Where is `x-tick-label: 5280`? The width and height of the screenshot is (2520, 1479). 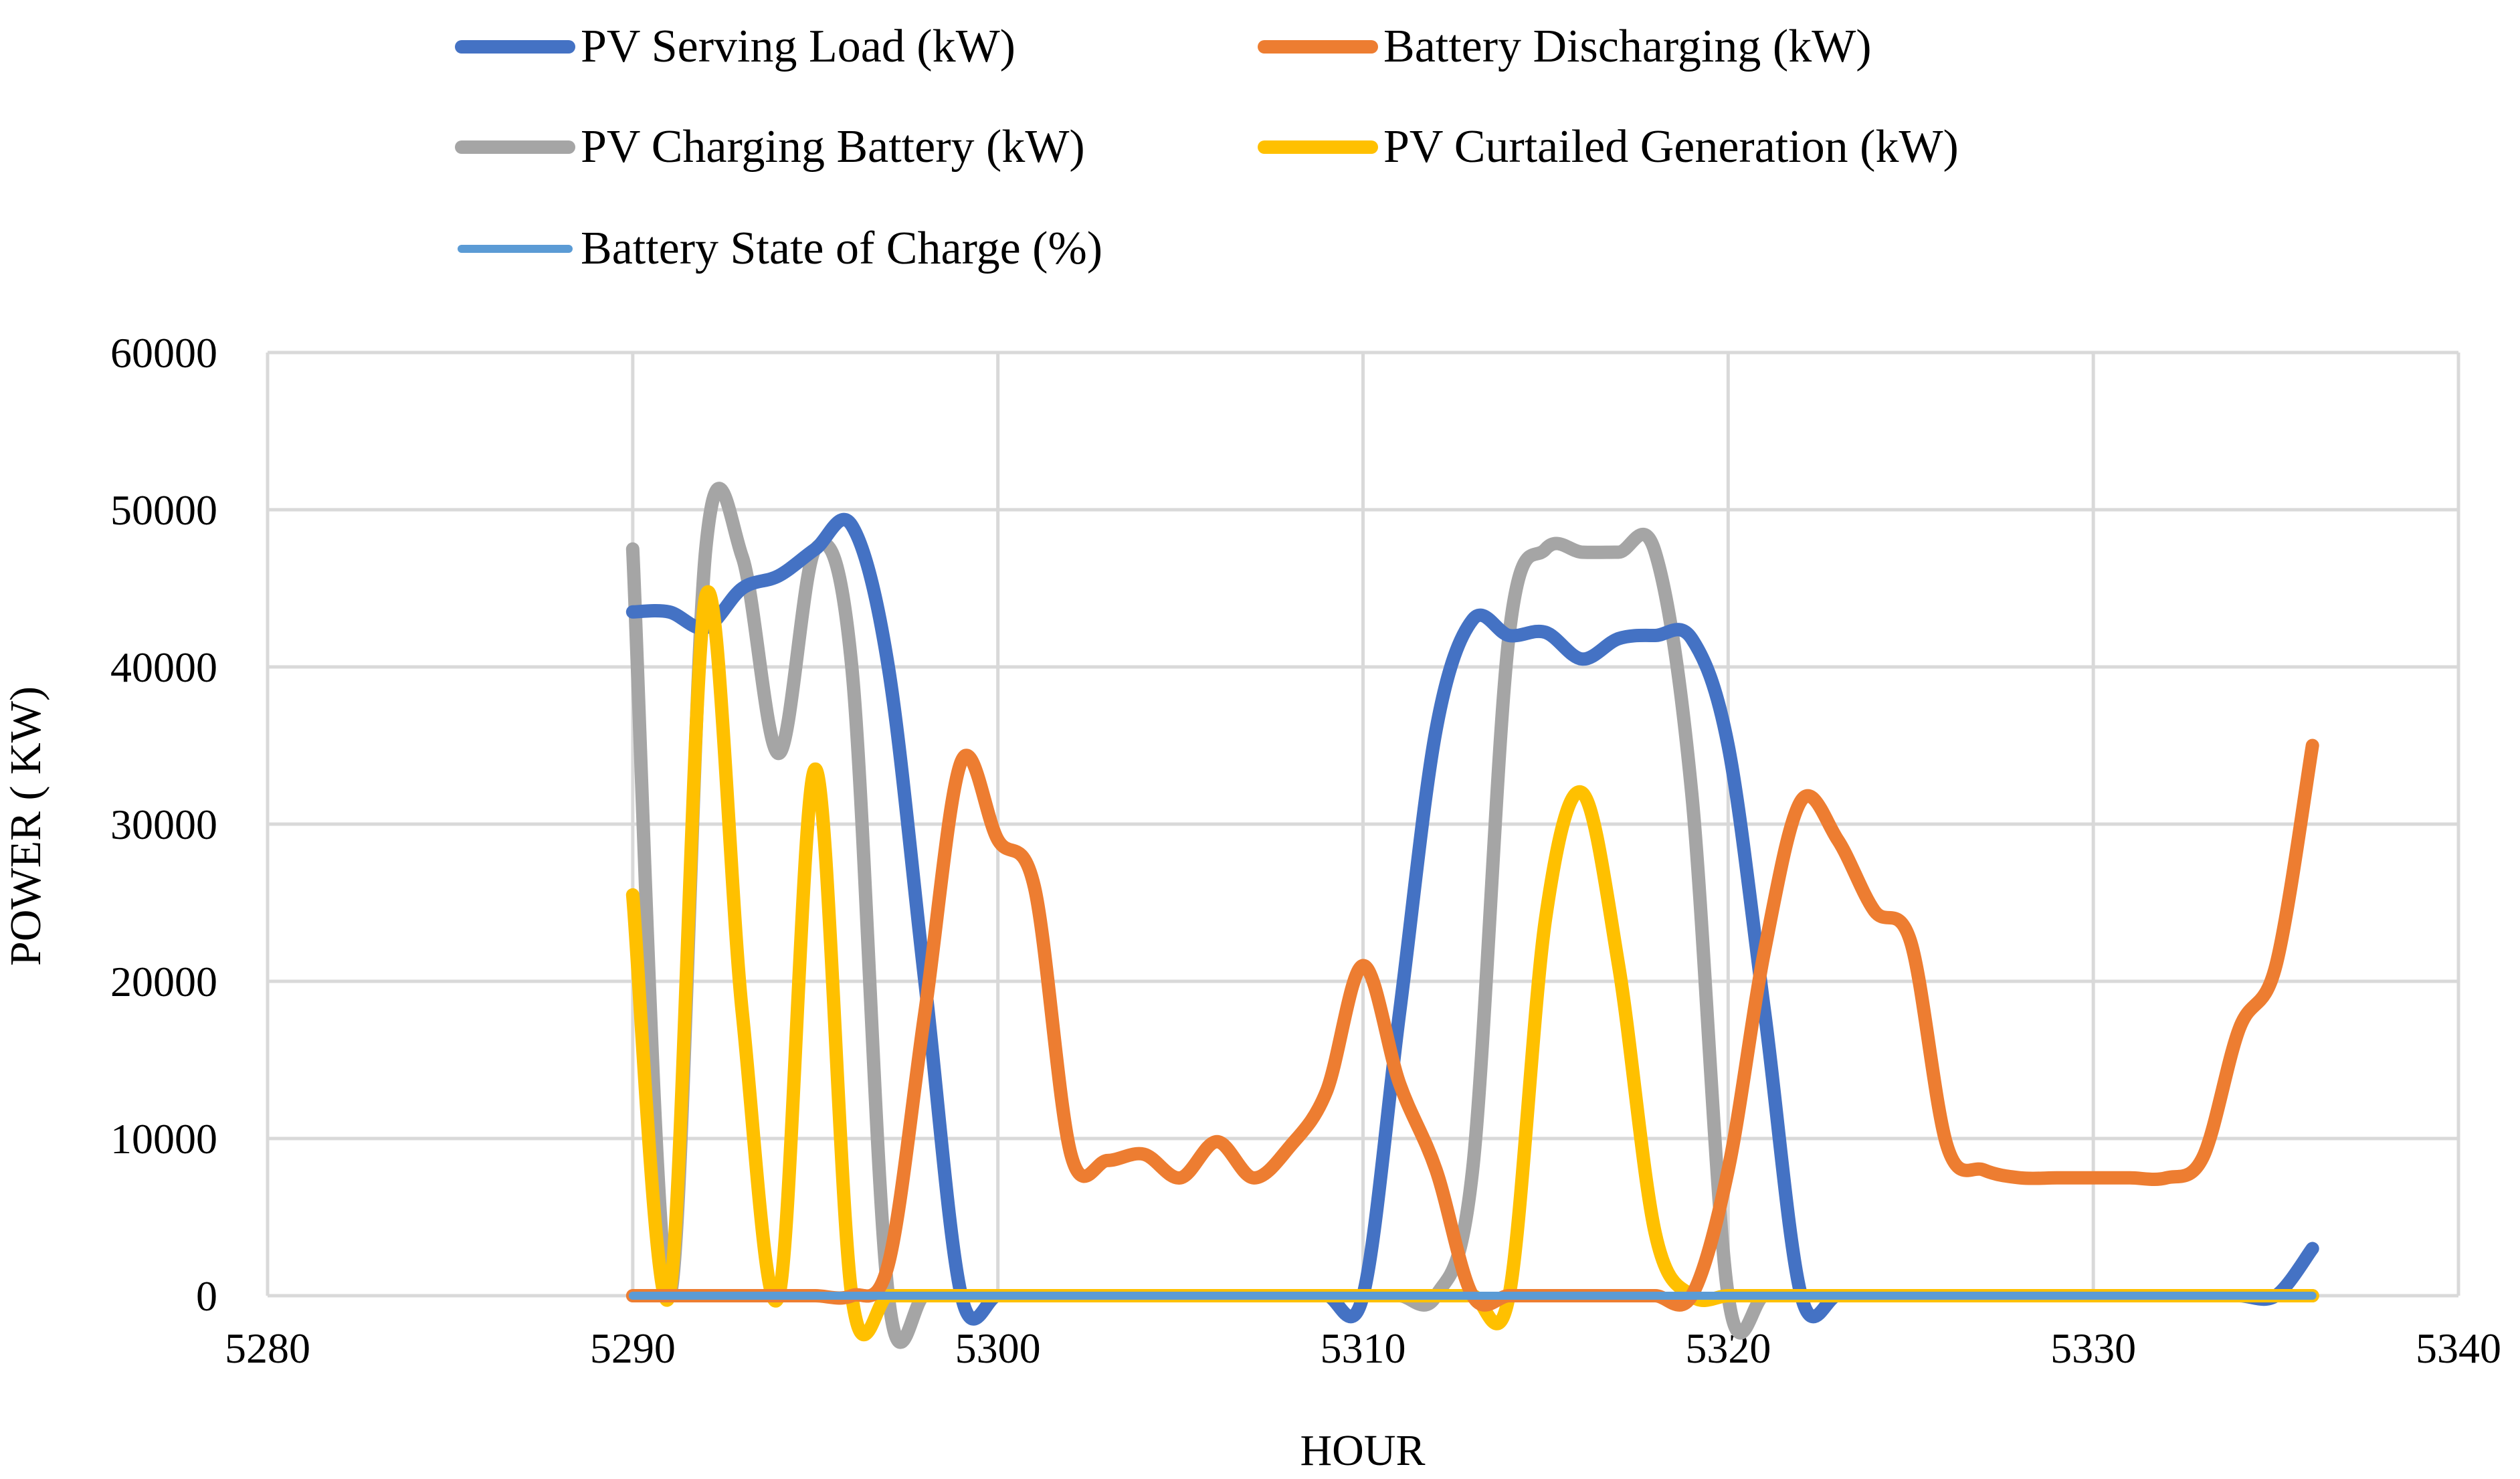 x-tick-label: 5280 is located at coordinates (268, 1348).